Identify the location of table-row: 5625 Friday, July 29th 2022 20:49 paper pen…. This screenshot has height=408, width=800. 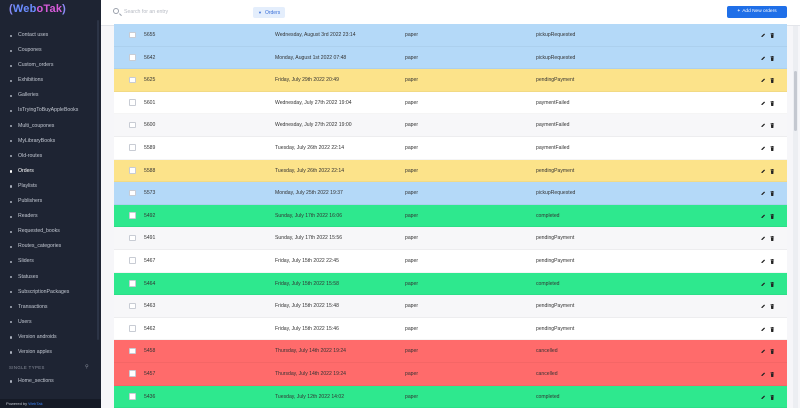
(450, 80).